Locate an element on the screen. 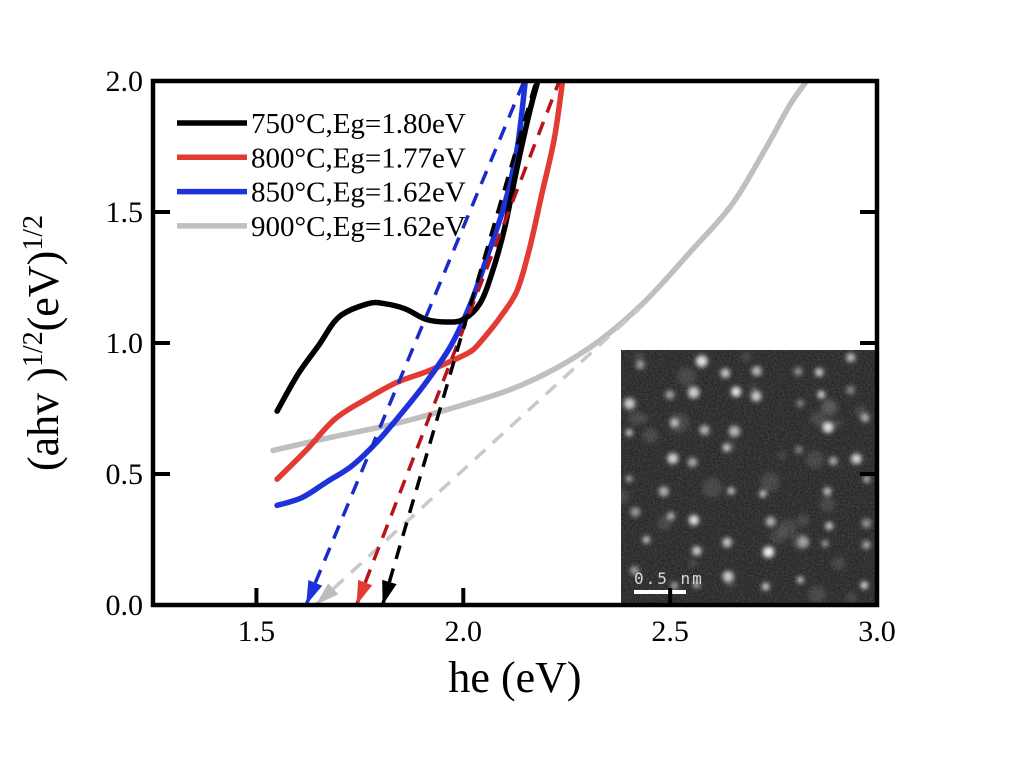 Image resolution: width=1024 pixels, height=783 pixels. band-gap-arrow-850C is located at coordinates (314, 592).